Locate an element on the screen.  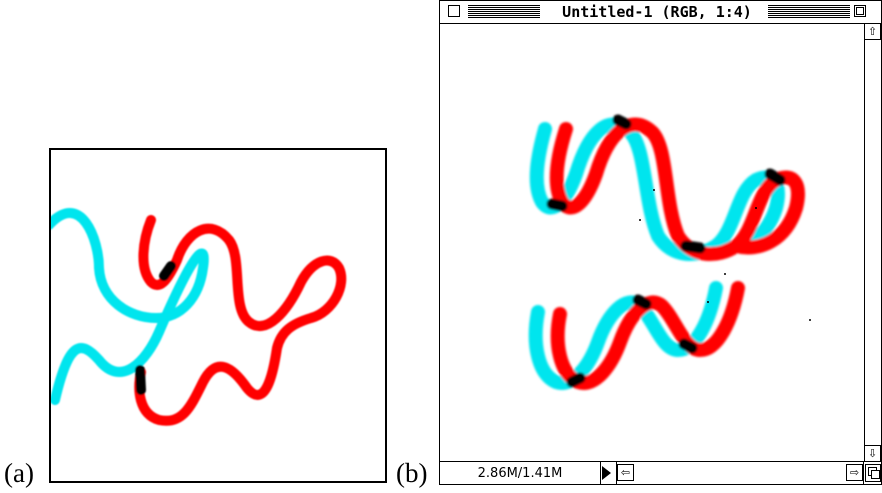
arrow-down-icon: ⇩ is located at coordinates (872, 453).